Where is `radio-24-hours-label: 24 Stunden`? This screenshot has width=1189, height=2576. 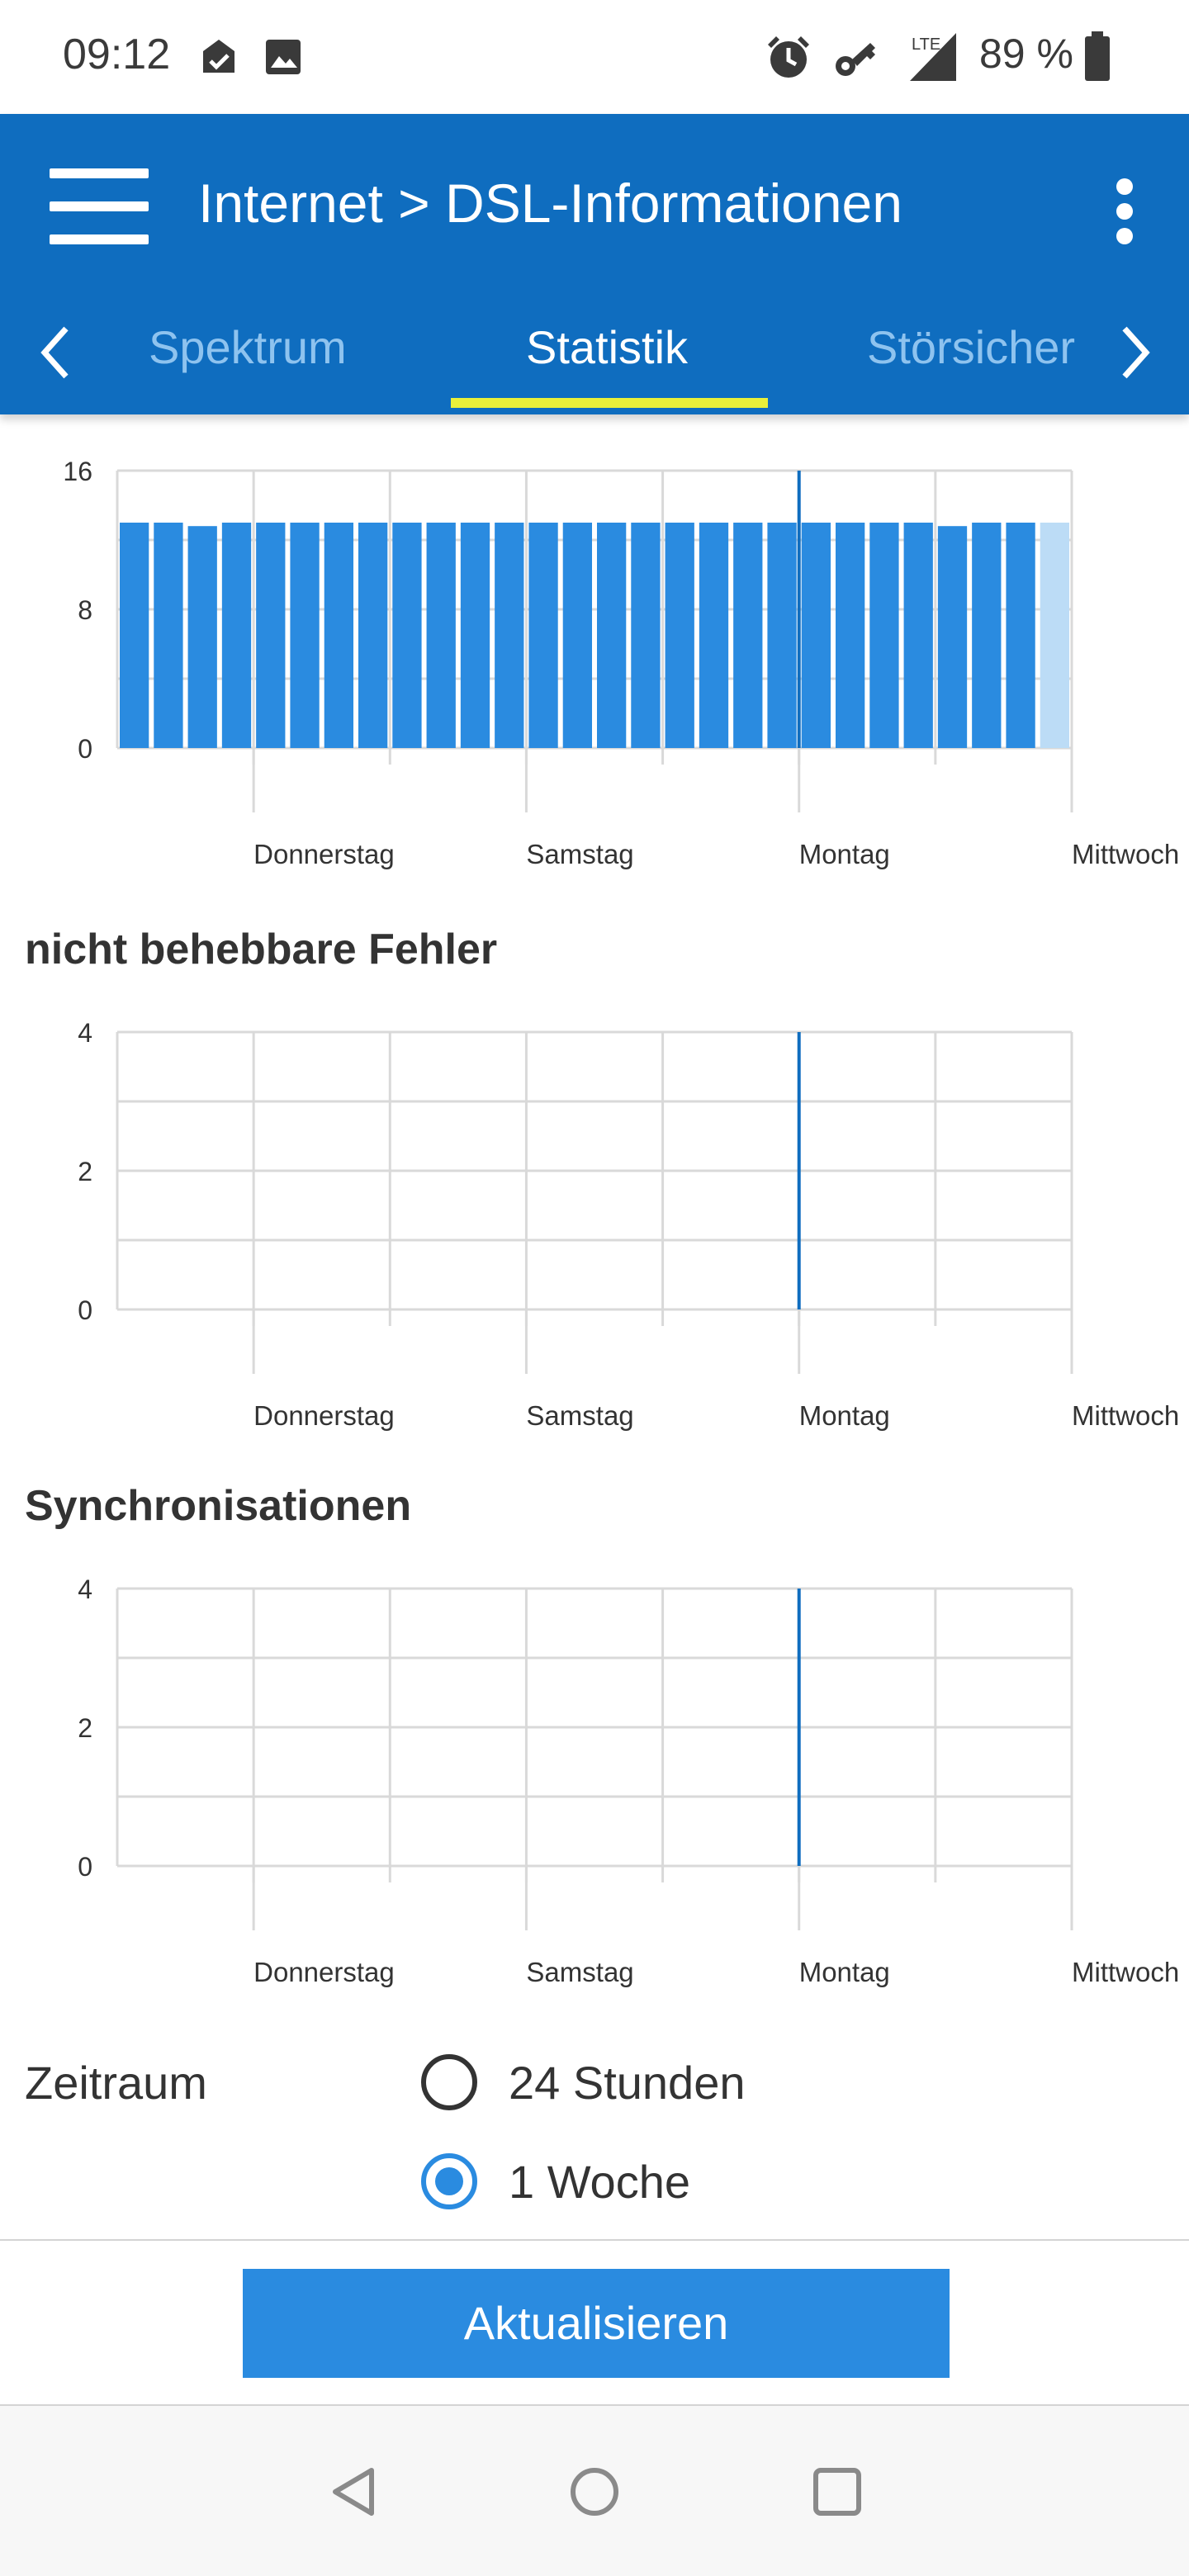 radio-24-hours-label: 24 Stunden is located at coordinates (627, 2083).